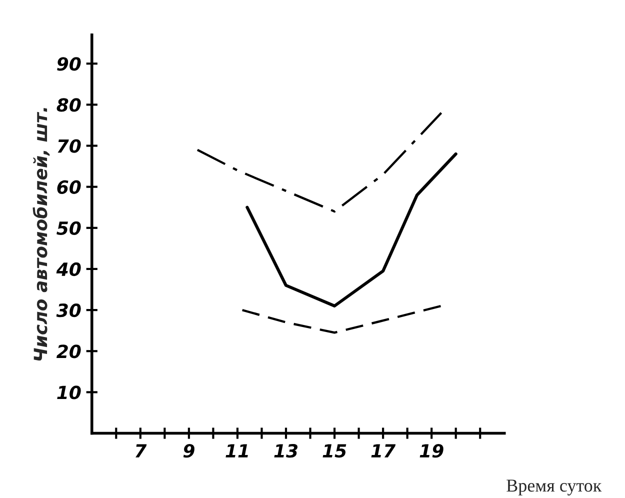 The height and width of the screenshot is (498, 625). What do you see at coordinates (69, 393) in the screenshot?
I see `y-tick-label: 10` at bounding box center [69, 393].